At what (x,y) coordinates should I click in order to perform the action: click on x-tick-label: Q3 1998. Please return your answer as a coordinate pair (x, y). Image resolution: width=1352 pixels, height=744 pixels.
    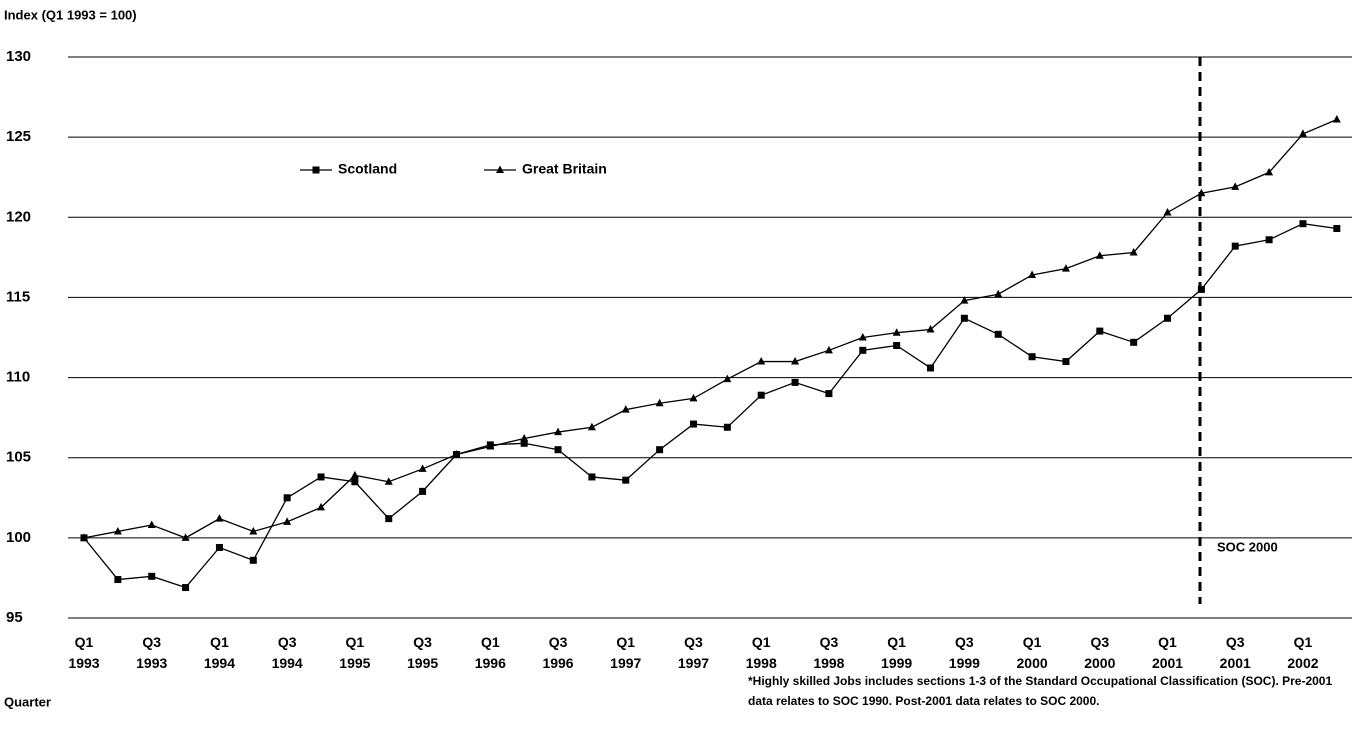
    Looking at the image, I should click on (829, 652).